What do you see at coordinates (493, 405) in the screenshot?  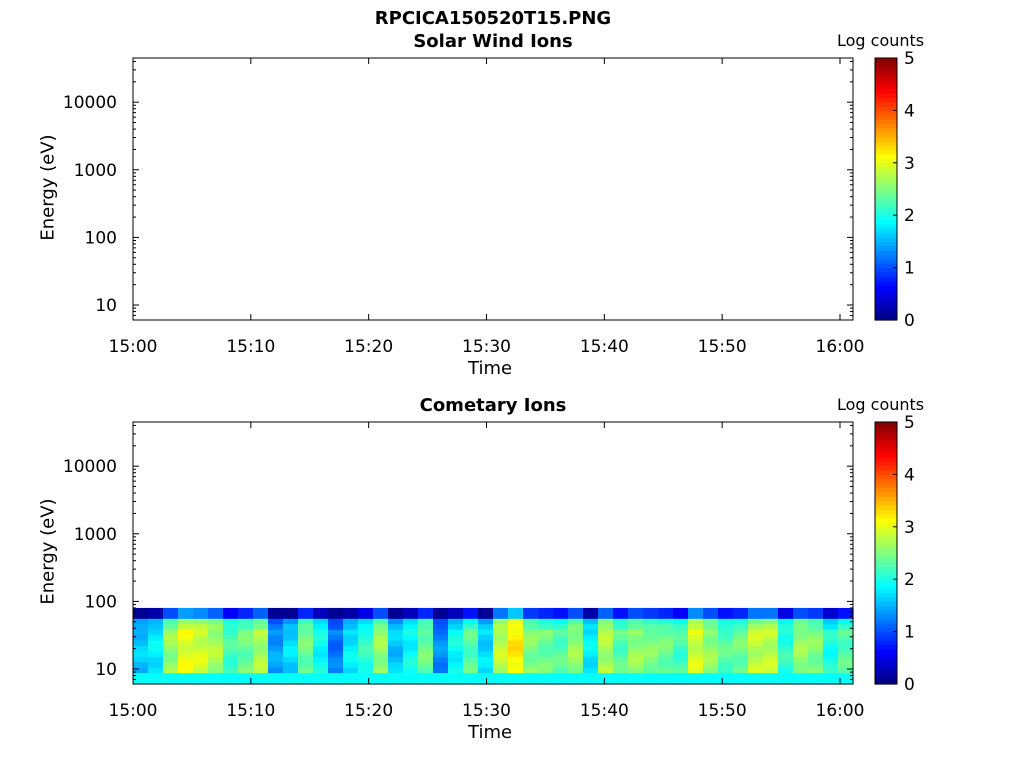 I see `panel-title-cometary: Cometary Ions` at bounding box center [493, 405].